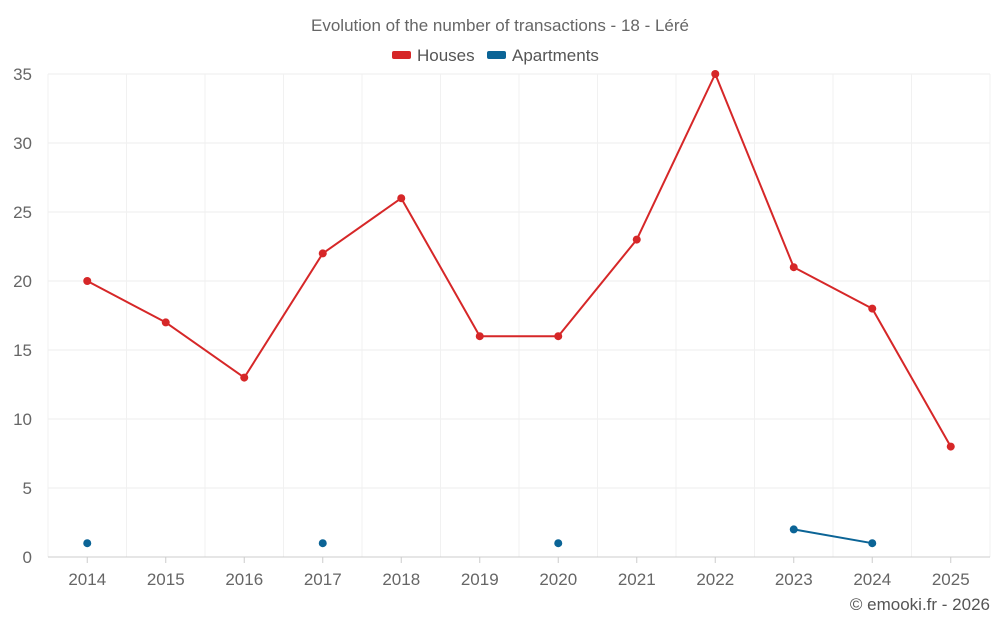 The image size is (1000, 625). I want to click on y-axis-ticks: 0 5 10 15 20 25 30 35, so click(22, 316).